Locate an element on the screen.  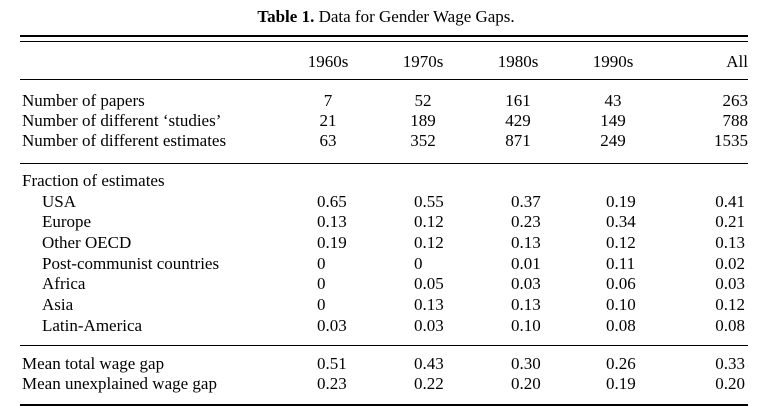
cell: 0.65 is located at coordinates (332, 201).